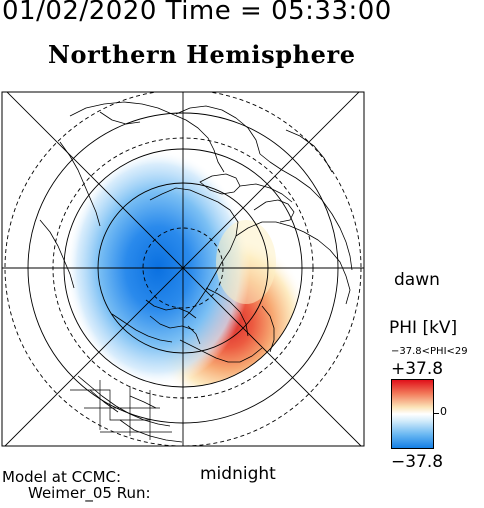  Describe the element at coordinates (443, 411) in the screenshot. I see `colorbar-zero-label: 0` at that location.